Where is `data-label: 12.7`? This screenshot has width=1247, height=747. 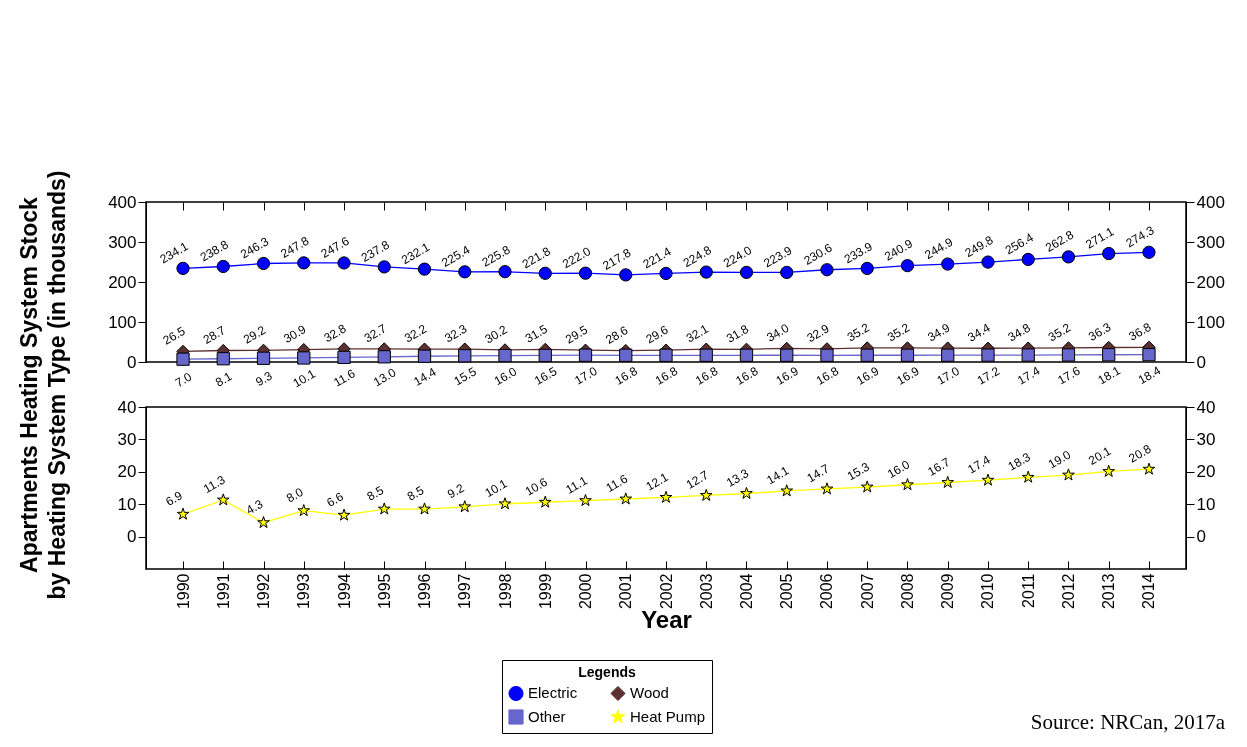 data-label: 12.7 is located at coordinates (697, 479).